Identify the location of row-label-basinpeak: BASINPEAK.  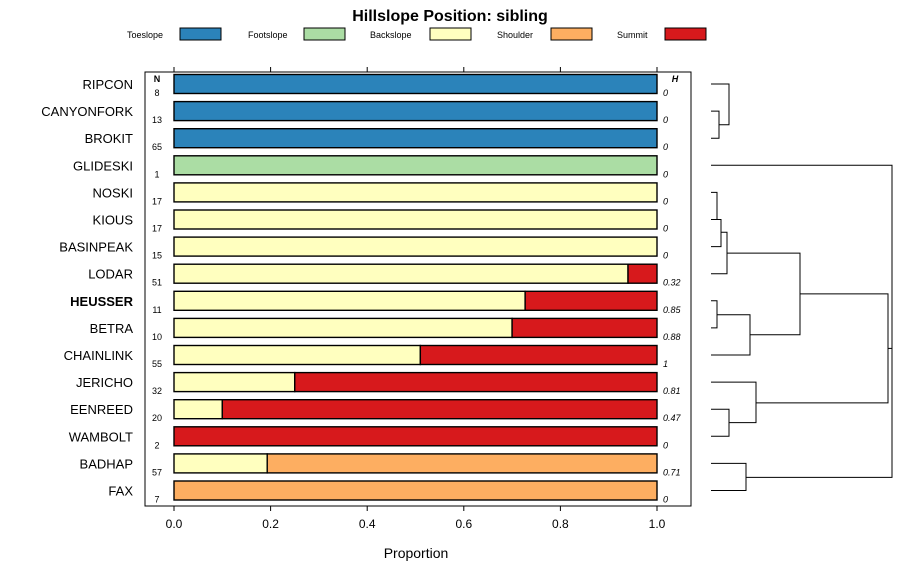
(96, 247).